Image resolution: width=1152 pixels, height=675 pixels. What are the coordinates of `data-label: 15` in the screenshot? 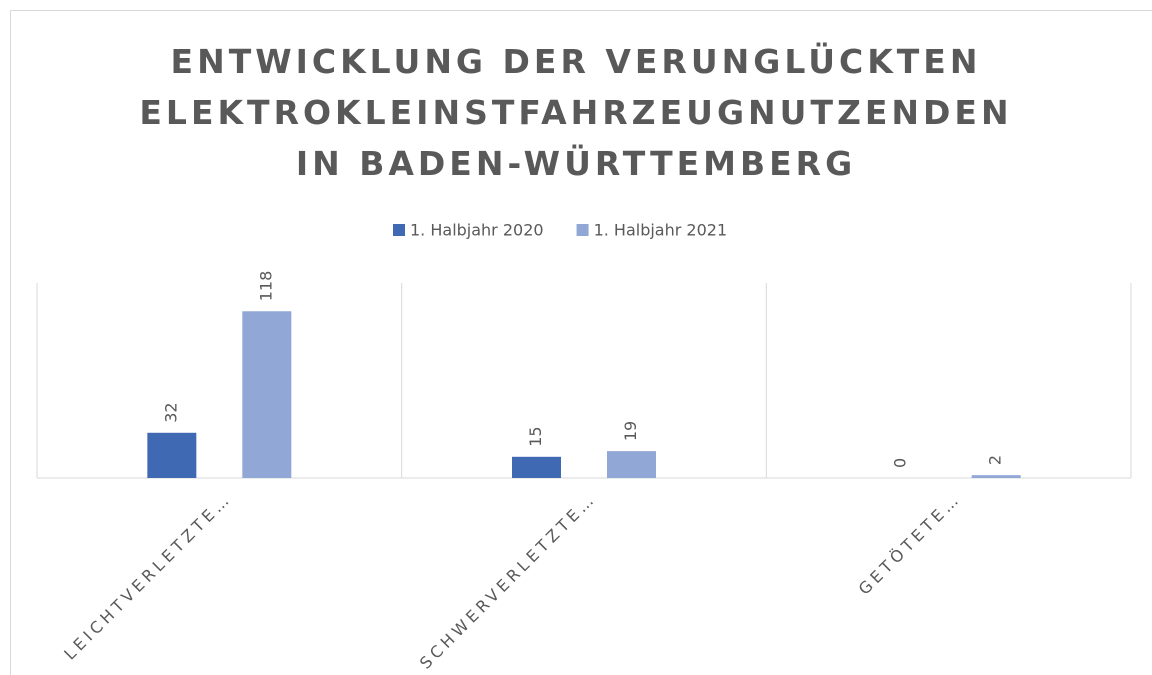 It's located at (535, 436).